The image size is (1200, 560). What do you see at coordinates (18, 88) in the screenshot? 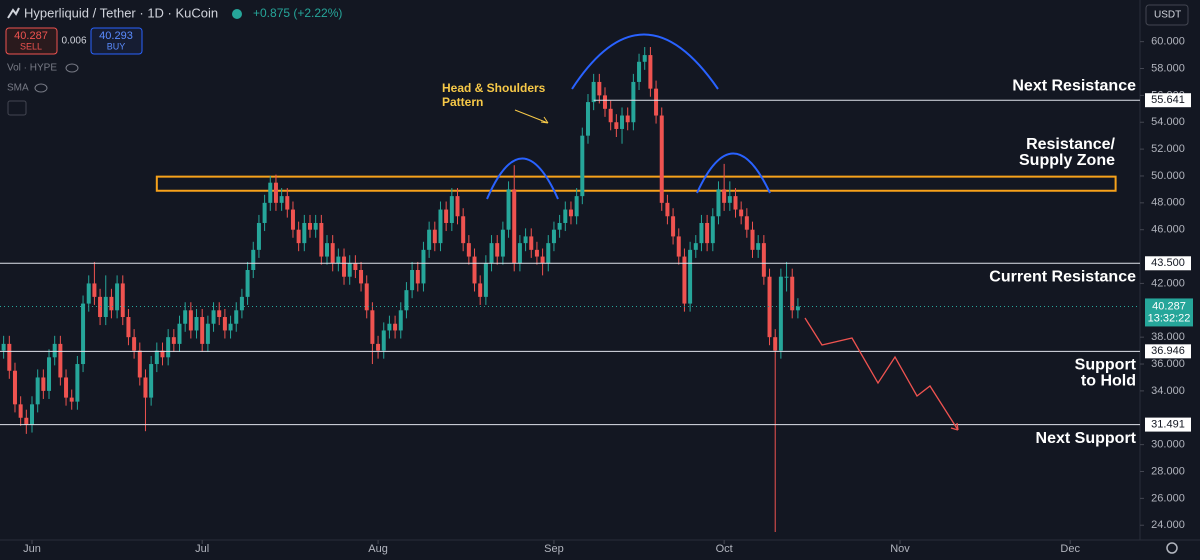
I see `indicator: SMA` at bounding box center [18, 88].